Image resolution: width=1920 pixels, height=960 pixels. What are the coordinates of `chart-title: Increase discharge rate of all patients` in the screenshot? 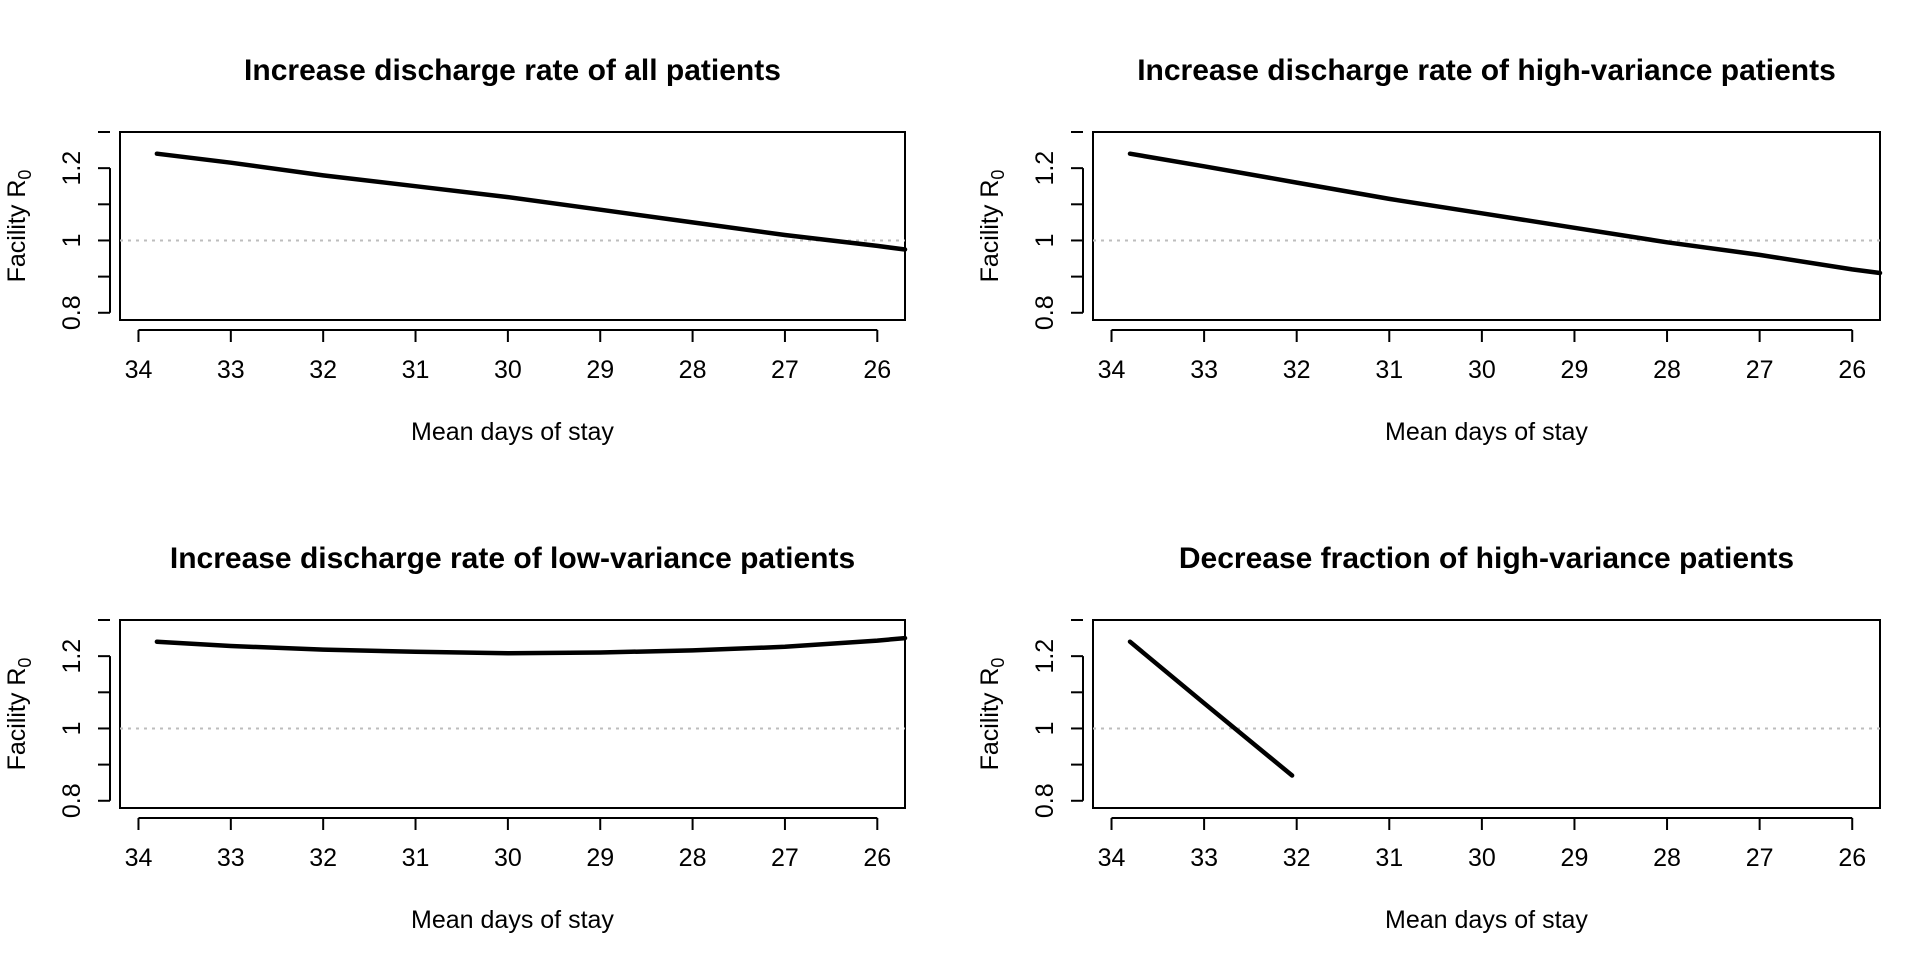 It's located at (512, 70).